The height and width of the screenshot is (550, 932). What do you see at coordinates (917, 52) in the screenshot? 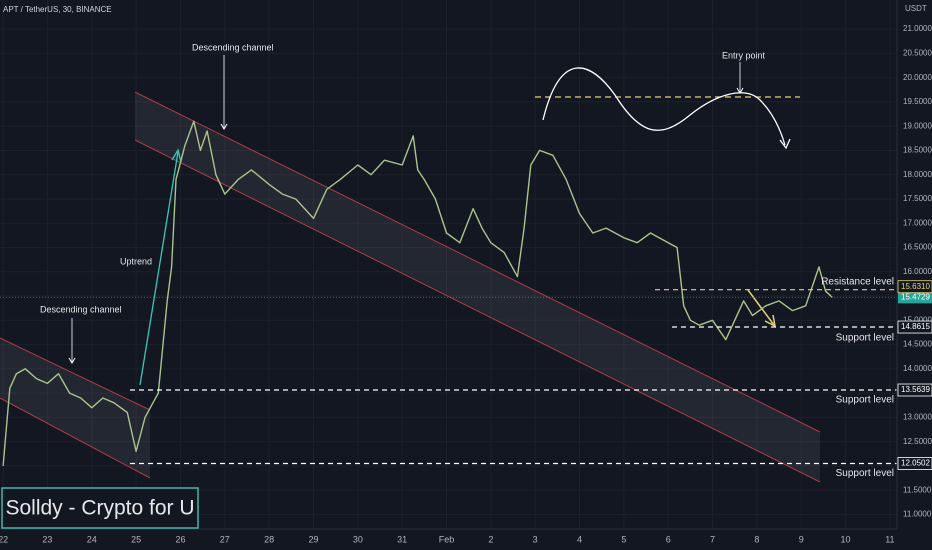
I see `y-tick-label: 20.5000` at bounding box center [917, 52].